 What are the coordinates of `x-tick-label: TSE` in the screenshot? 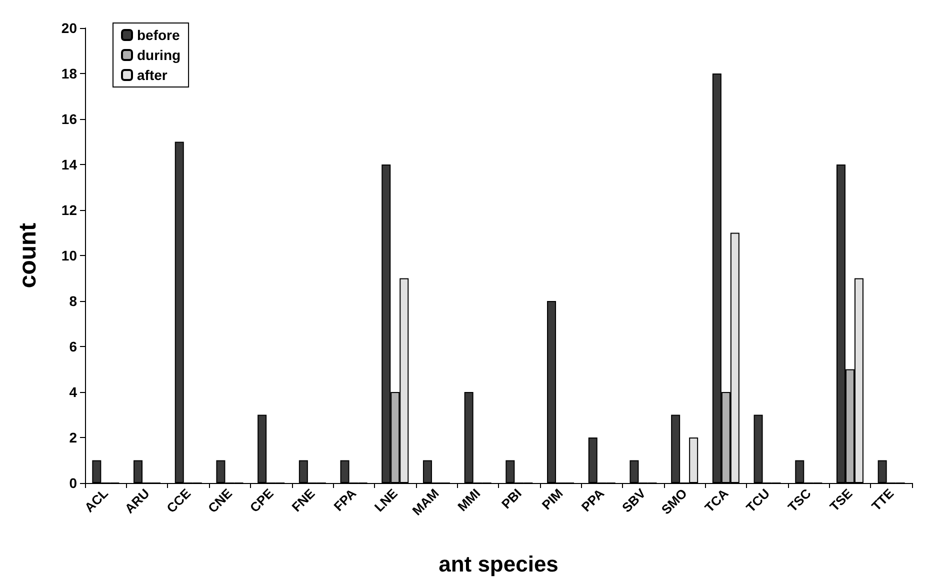 It's located at (841, 499).